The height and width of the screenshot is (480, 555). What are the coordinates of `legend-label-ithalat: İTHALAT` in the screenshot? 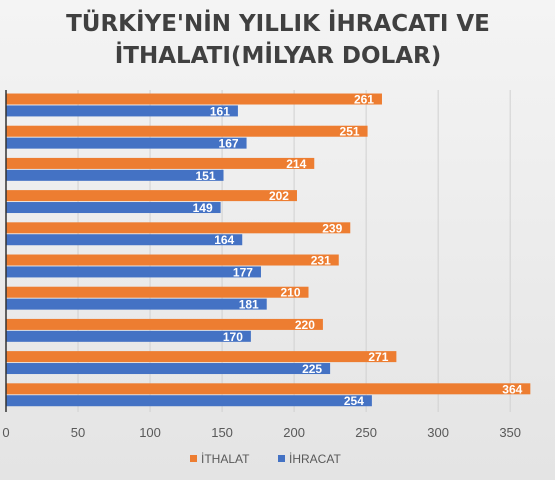 It's located at (225, 459).